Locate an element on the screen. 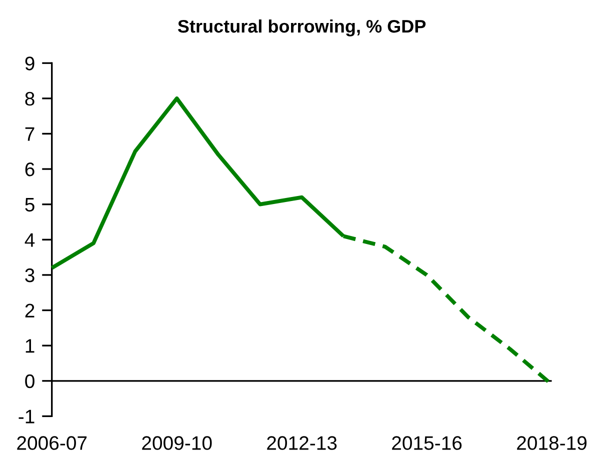 The height and width of the screenshot is (464, 603). x-tick-label: 2015-16 is located at coordinates (427, 443).